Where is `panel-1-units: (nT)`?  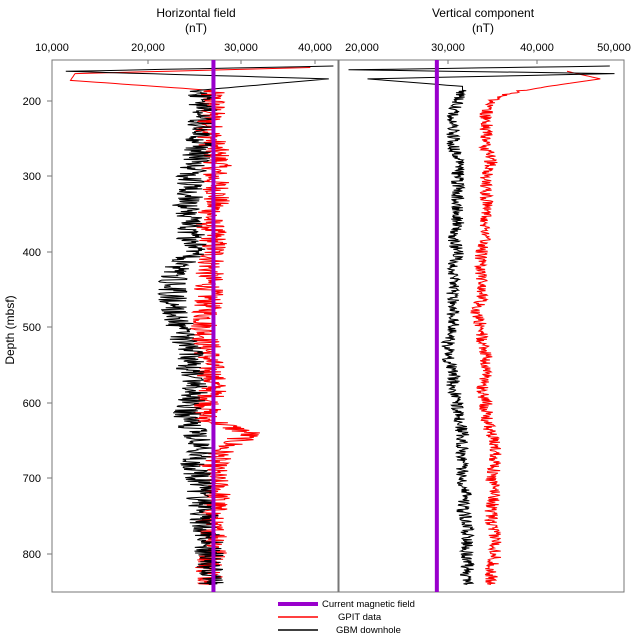 panel-1-units: (nT) is located at coordinates (196, 28).